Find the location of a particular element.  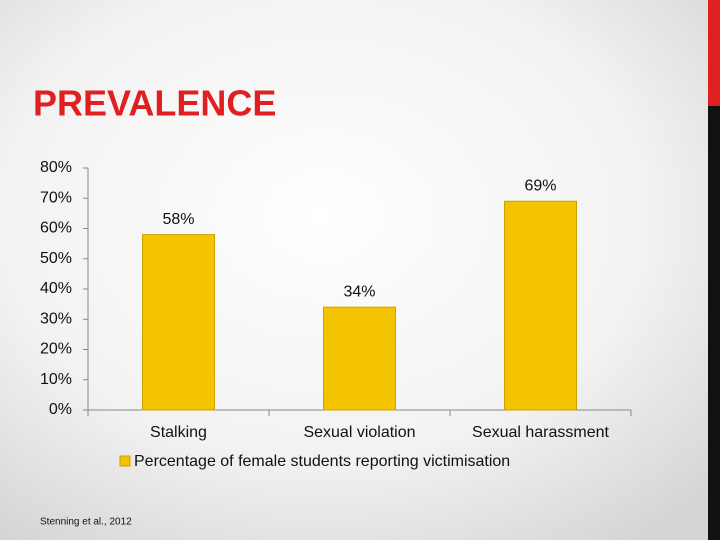

x-tick-label: Stalking is located at coordinates (178, 432).